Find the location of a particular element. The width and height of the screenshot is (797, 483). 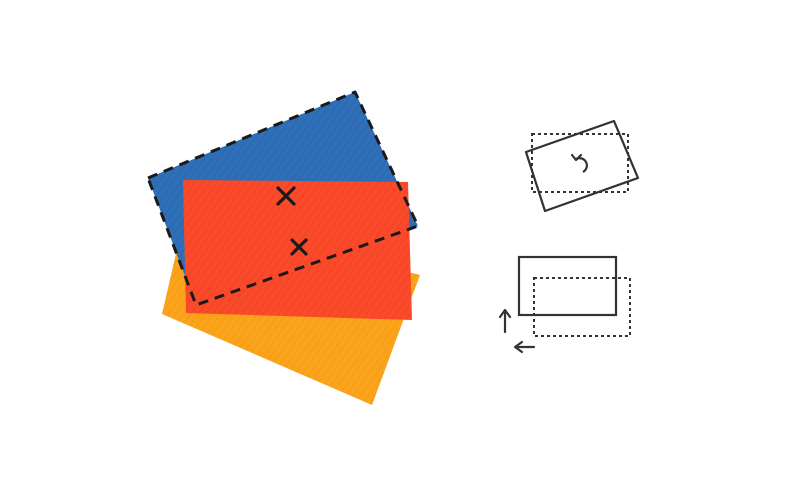

center-markers is located at coordinates (292, 221).